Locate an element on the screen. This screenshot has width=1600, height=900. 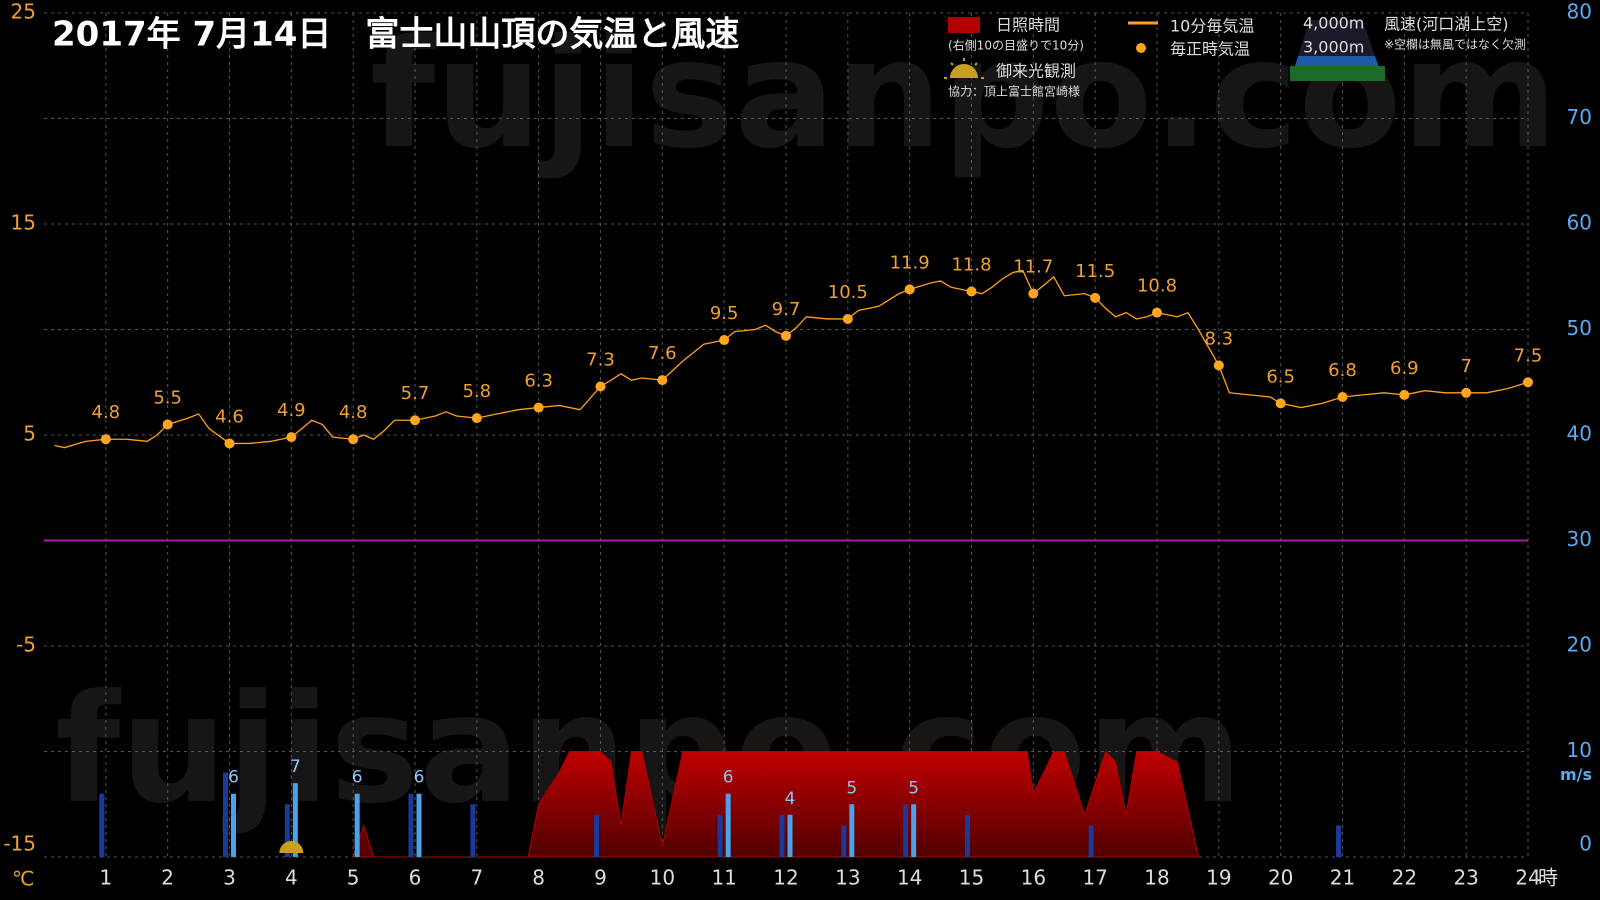
legend-label: 4,000m is located at coordinates (1333, 23).